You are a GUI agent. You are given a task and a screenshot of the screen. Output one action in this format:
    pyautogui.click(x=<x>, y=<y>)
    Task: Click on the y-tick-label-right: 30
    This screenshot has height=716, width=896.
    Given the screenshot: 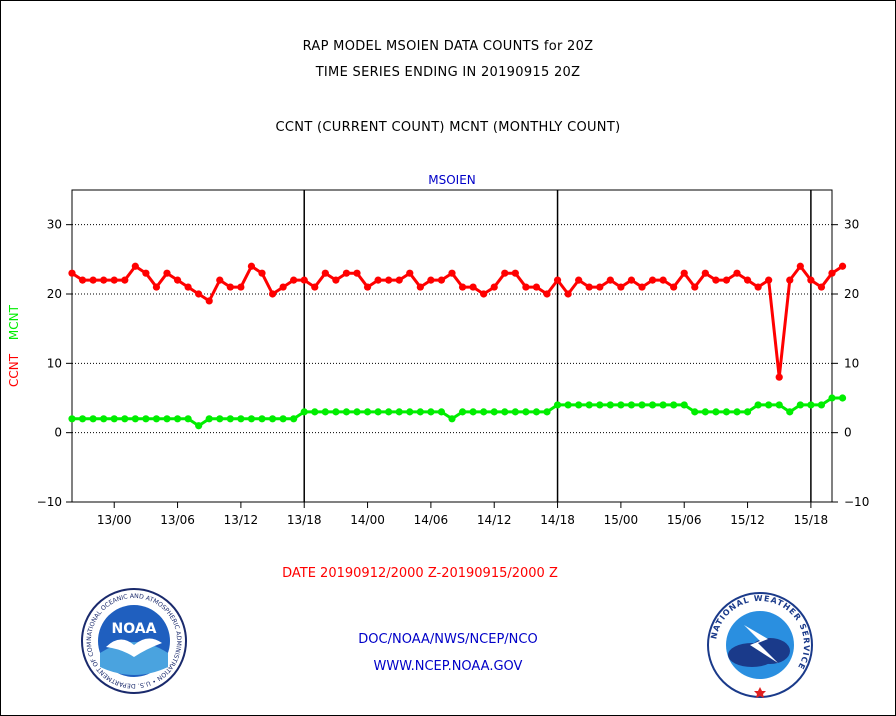 What is the action you would take?
    pyautogui.click(x=851, y=225)
    